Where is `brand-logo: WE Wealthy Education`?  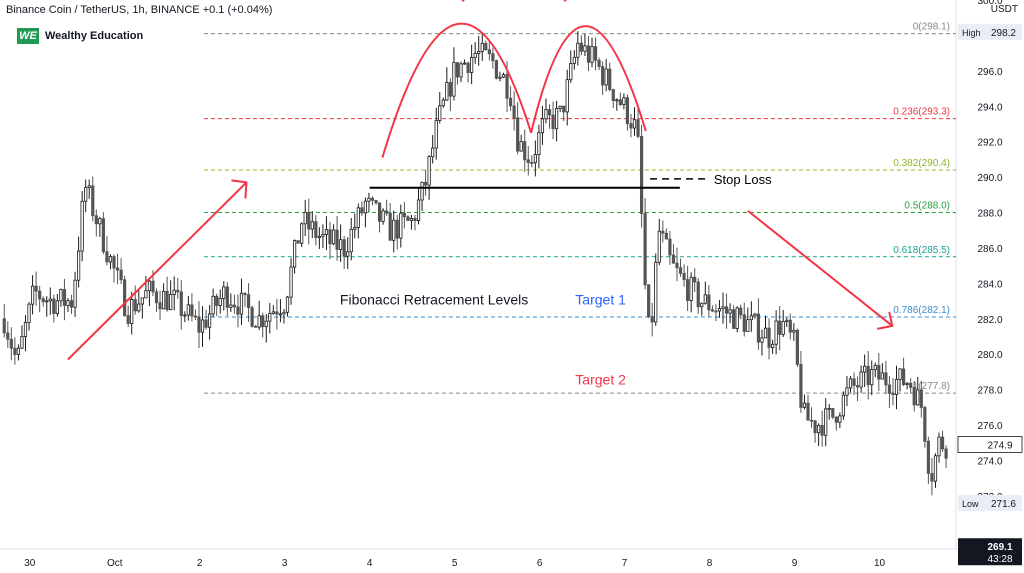 brand-logo: WE Wealthy Education is located at coordinates (80, 36).